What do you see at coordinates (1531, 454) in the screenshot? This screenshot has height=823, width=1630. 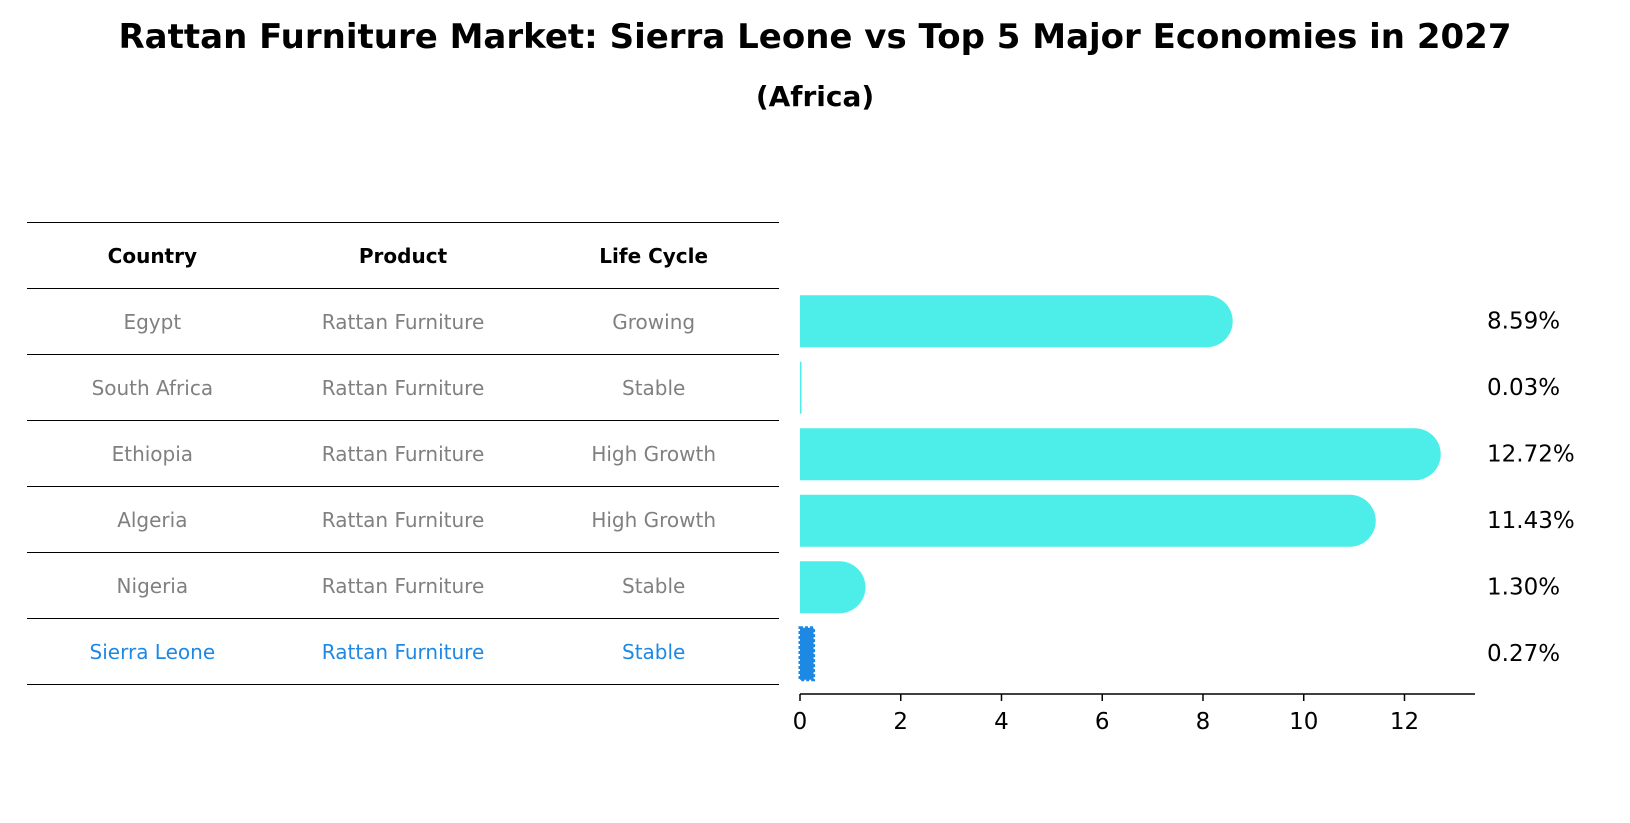 I see `bar-value-label: 12.72%` at bounding box center [1531, 454].